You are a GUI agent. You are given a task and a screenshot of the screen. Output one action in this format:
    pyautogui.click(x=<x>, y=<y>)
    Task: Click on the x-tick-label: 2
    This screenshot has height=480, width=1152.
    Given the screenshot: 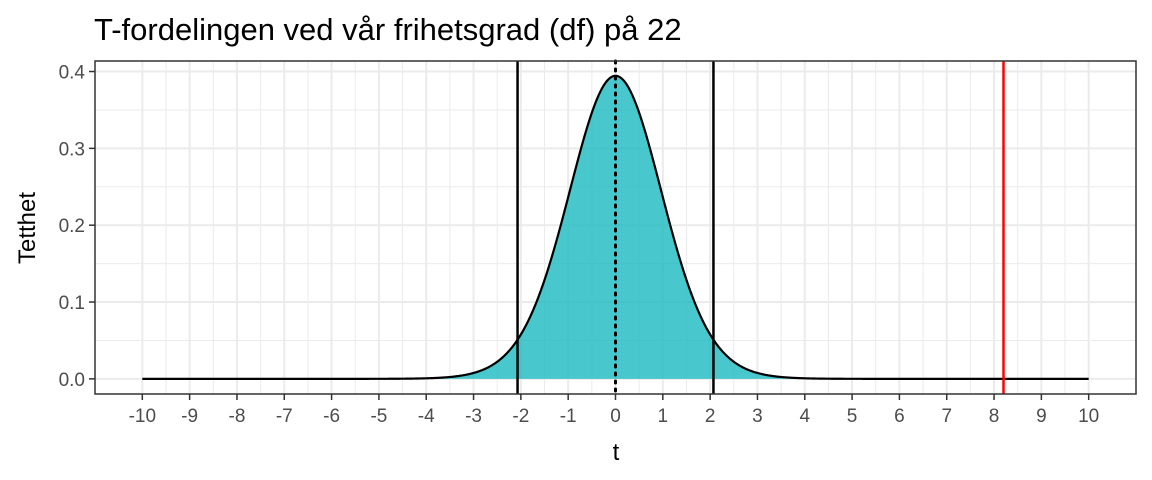 What is the action you would take?
    pyautogui.click(x=710, y=416)
    